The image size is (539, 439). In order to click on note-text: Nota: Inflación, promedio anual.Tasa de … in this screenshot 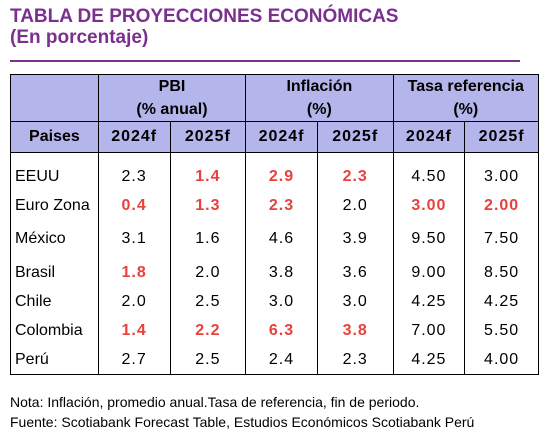, I will do `click(215, 402)`.